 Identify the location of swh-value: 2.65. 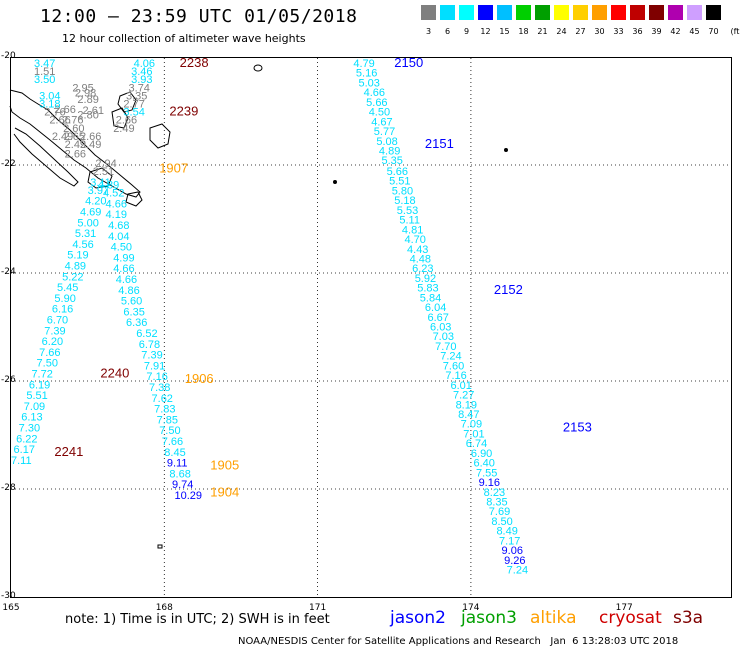
(74, 137).